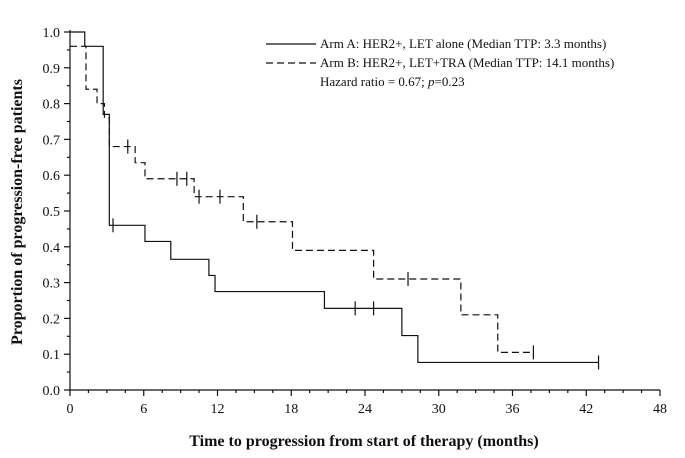 The image size is (685, 458). What do you see at coordinates (660, 409) in the screenshot?
I see `x-tick-label: 48` at bounding box center [660, 409].